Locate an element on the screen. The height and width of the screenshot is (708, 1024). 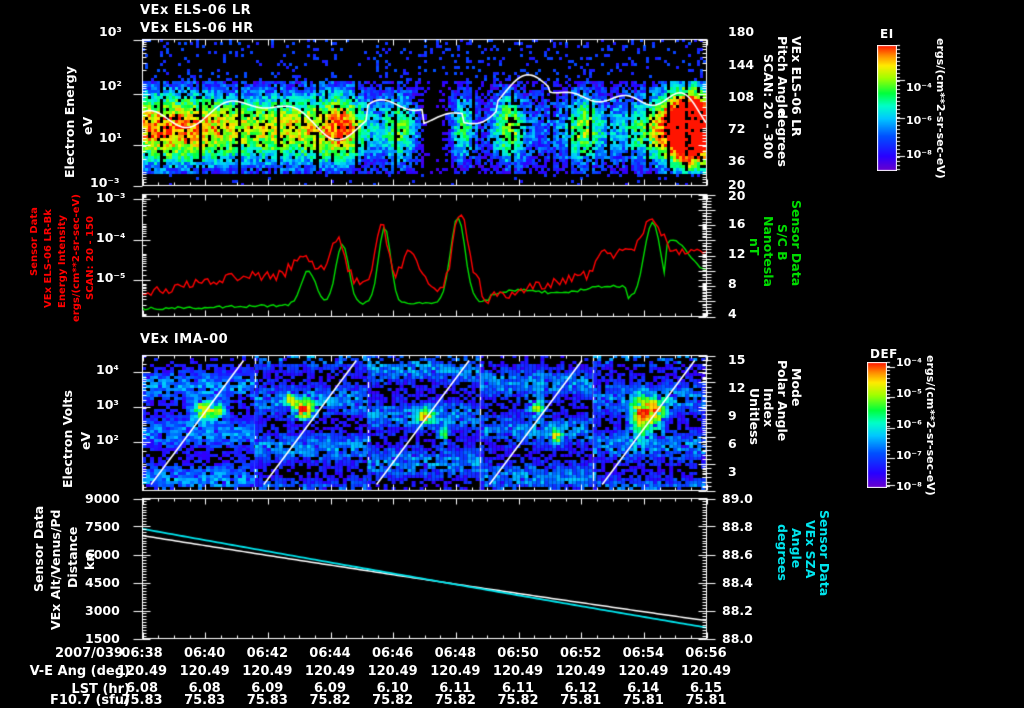
panel3-rtick-4: 3 is located at coordinates (732, 471).